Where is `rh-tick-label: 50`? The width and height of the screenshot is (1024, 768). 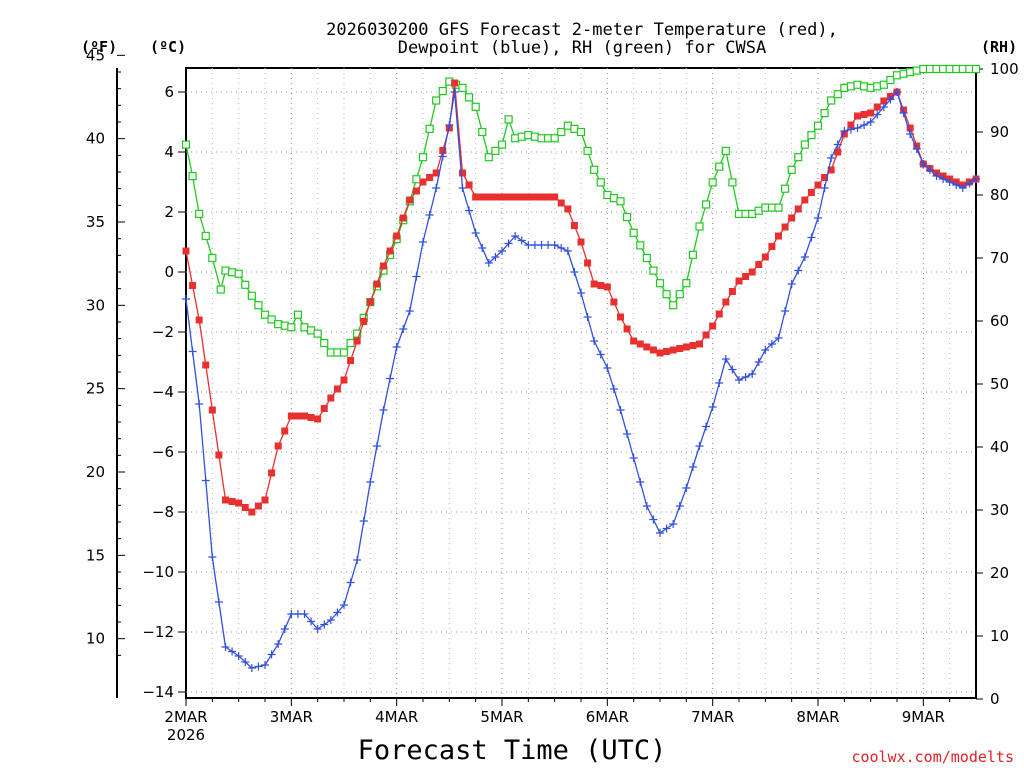 rh-tick-label: 50 is located at coordinates (999, 384).